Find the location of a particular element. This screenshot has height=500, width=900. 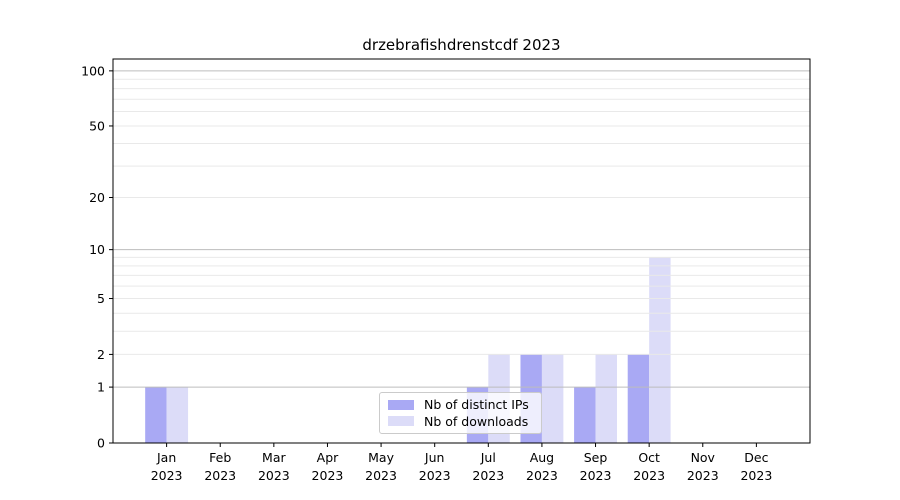

legend-item-downloads: Nb of downloads is located at coordinates (460, 421).